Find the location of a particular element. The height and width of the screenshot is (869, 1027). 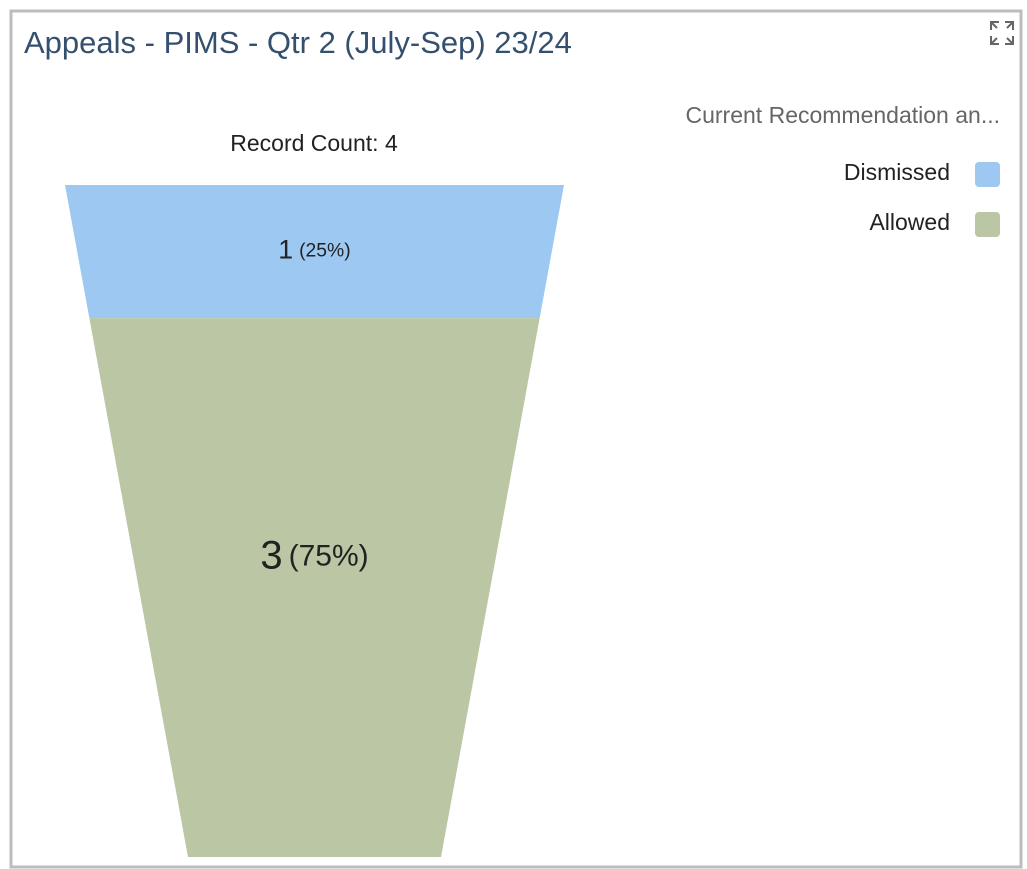

data-label: 3 (75%) is located at coordinates (314, 555).